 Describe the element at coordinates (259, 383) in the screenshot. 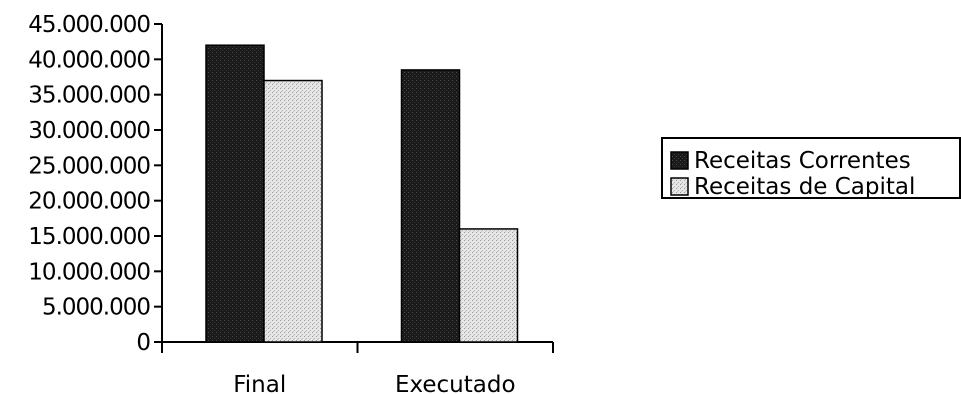

I see `category-label: Final` at that location.